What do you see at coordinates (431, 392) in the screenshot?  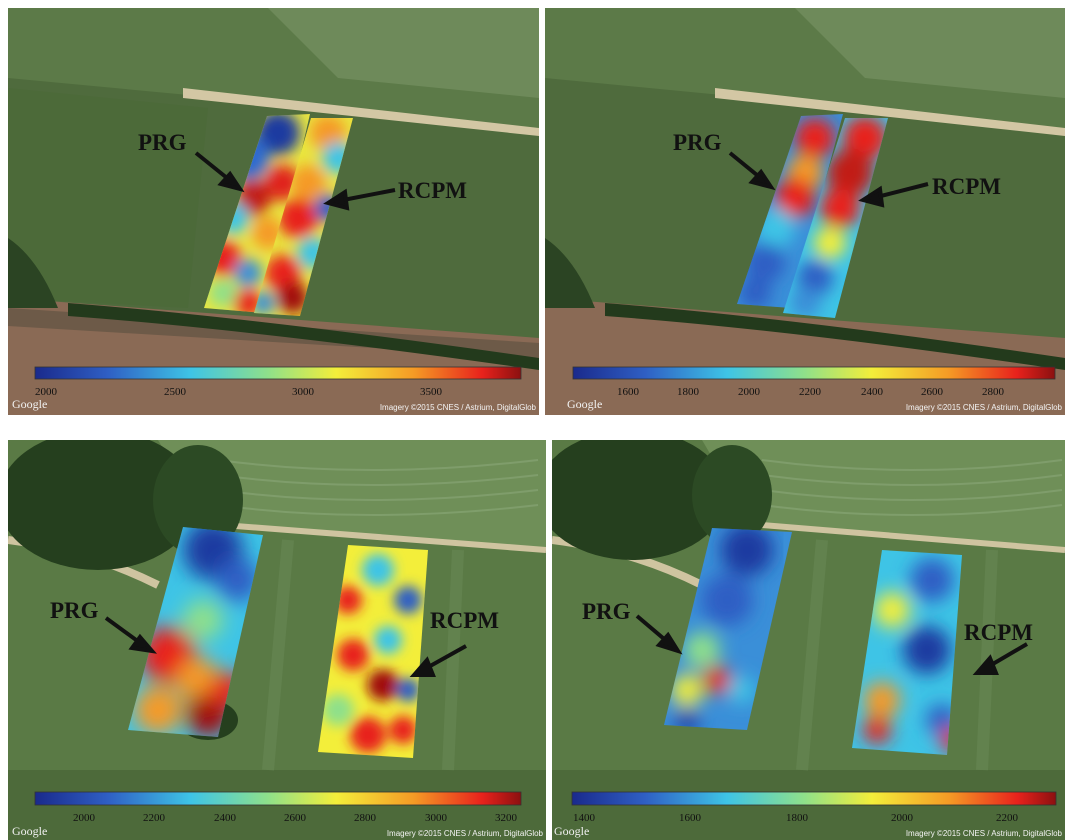 I see `colorbar-tick: 3500` at bounding box center [431, 392].